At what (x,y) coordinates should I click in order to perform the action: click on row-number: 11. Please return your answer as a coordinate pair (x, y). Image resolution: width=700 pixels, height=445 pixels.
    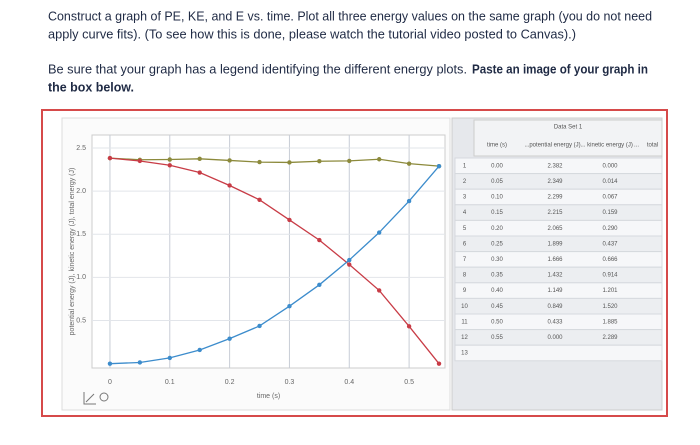
    Looking at the image, I should click on (464, 322).